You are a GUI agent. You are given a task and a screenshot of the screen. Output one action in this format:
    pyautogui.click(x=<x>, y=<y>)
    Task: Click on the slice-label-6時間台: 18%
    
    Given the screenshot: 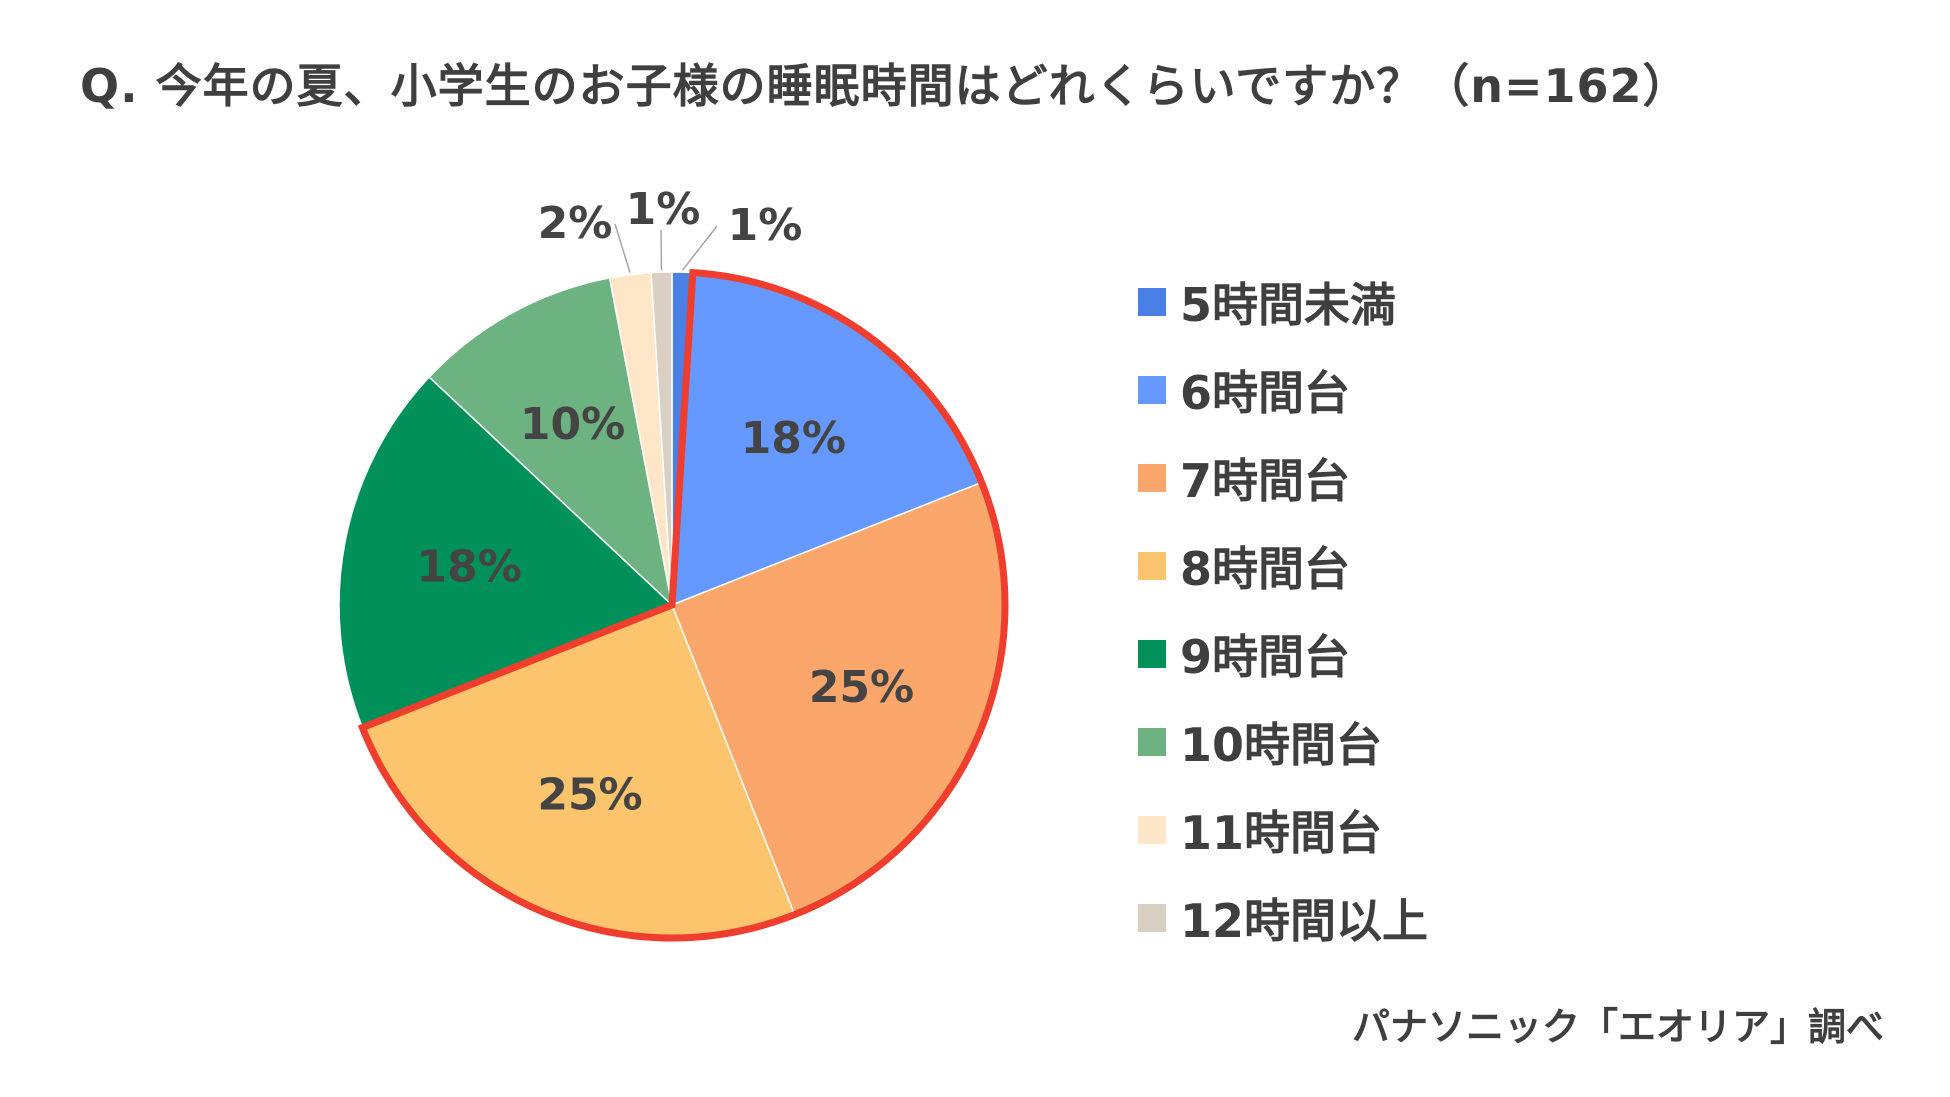 What is the action you would take?
    pyautogui.click(x=793, y=438)
    